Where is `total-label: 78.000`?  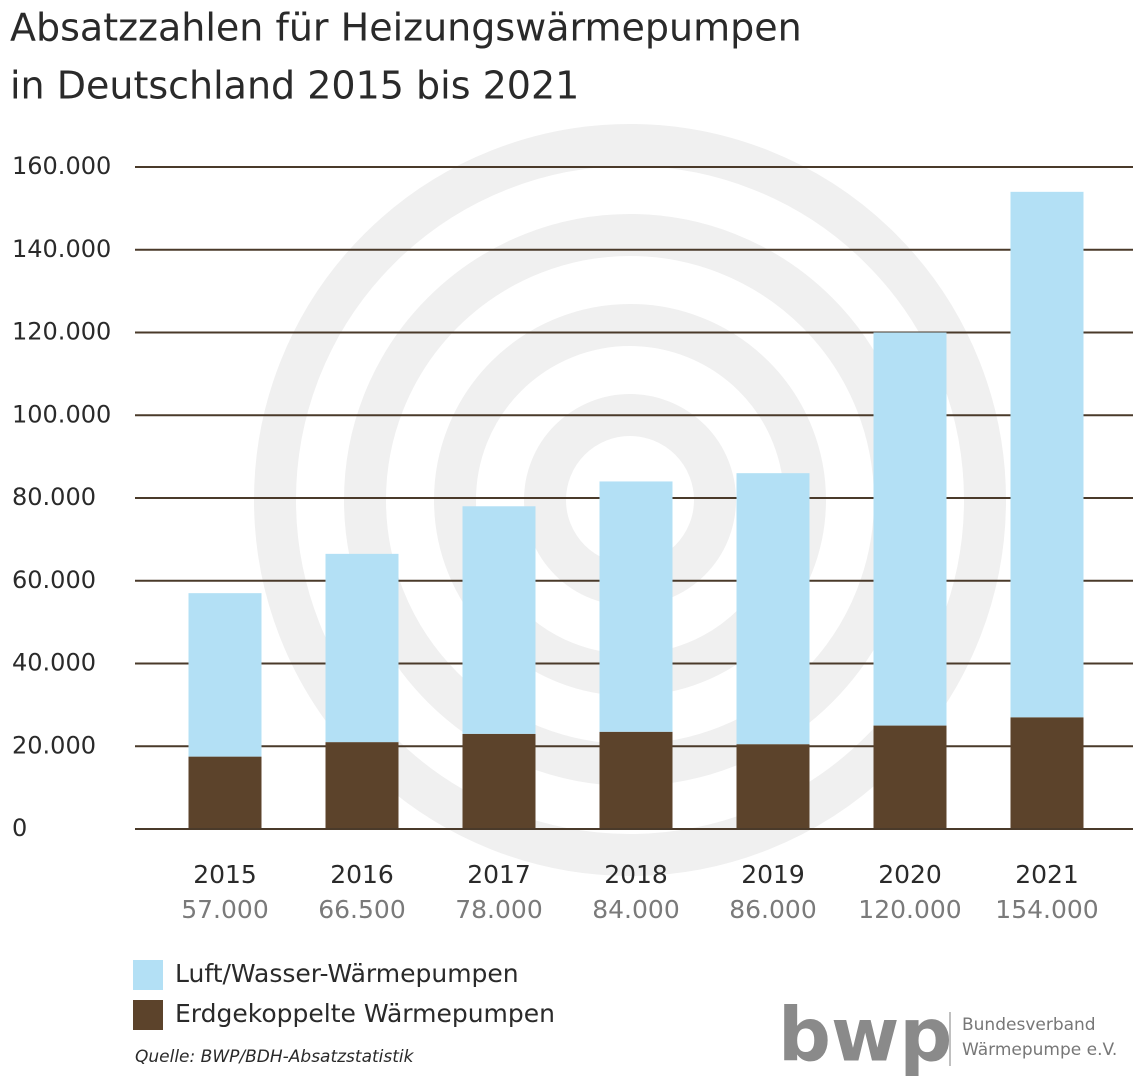 total-label: 78.000 is located at coordinates (498, 909).